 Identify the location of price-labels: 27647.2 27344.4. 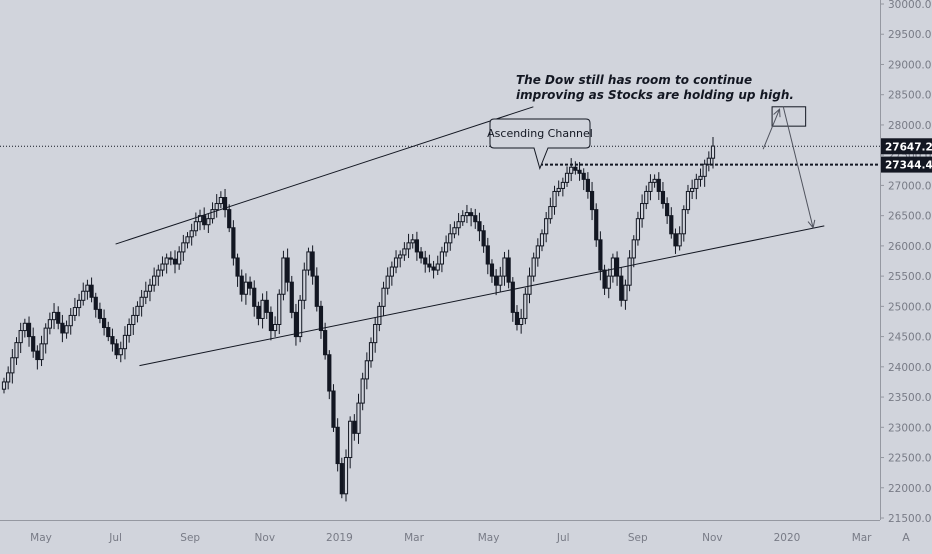
(906, 155).